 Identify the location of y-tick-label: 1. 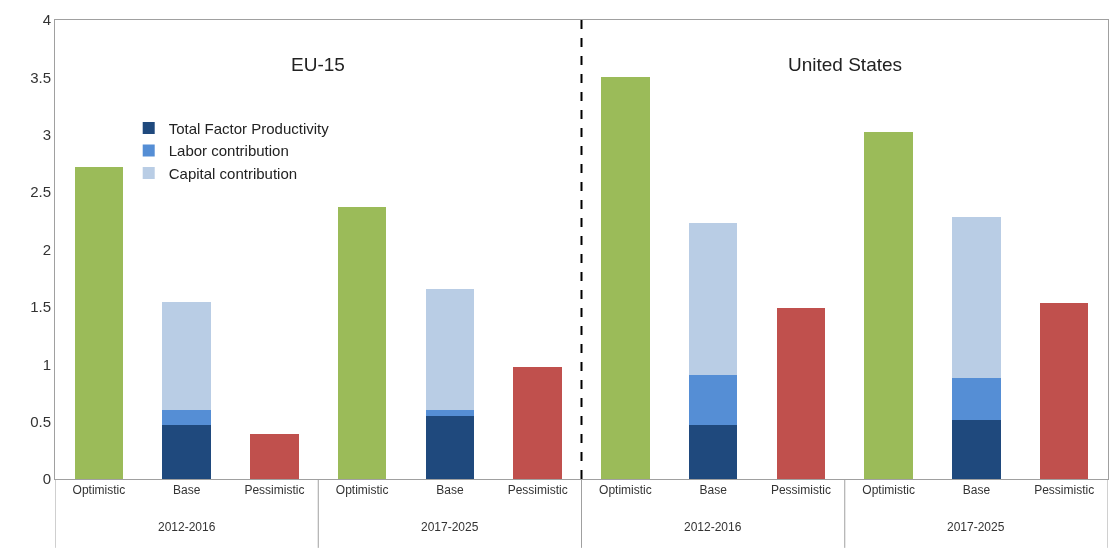
(46, 364).